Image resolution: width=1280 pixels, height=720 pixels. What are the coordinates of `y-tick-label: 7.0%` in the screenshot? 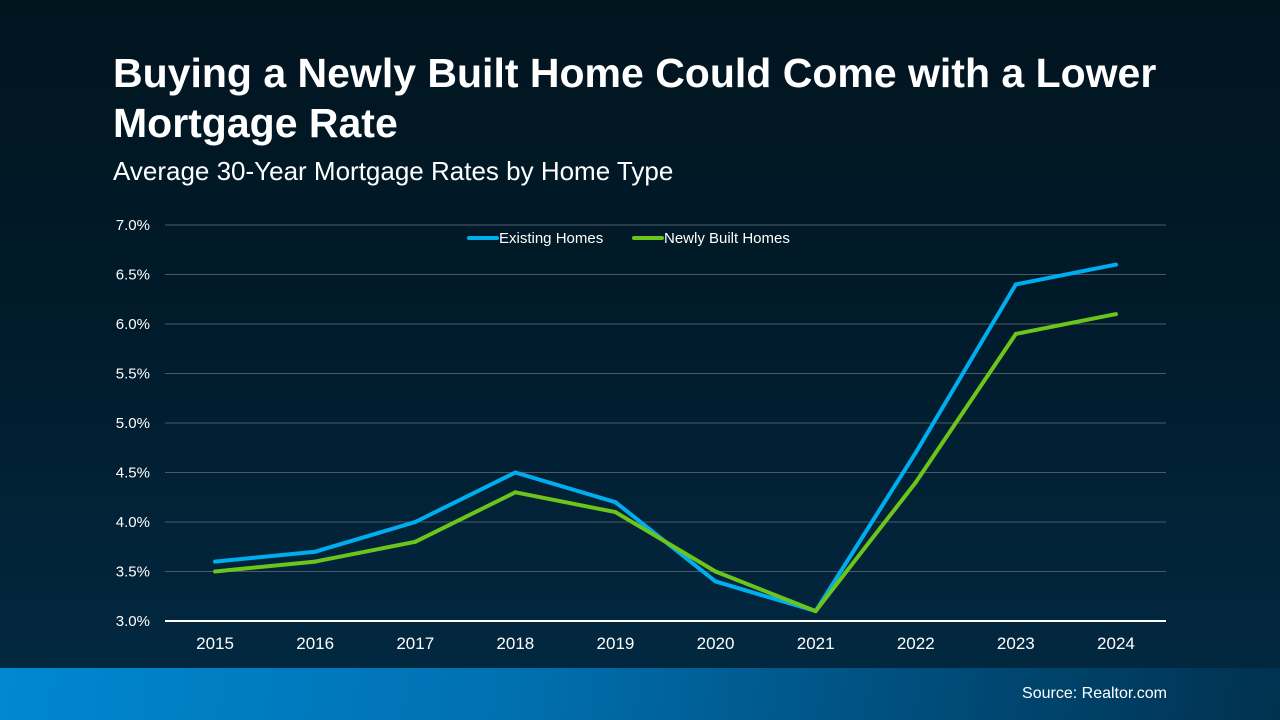 It's located at (133, 225).